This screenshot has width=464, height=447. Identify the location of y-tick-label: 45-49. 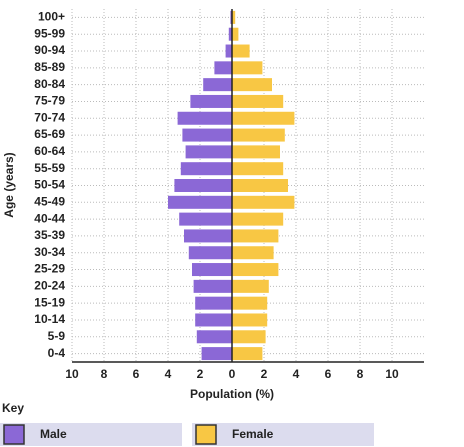
(49, 201).